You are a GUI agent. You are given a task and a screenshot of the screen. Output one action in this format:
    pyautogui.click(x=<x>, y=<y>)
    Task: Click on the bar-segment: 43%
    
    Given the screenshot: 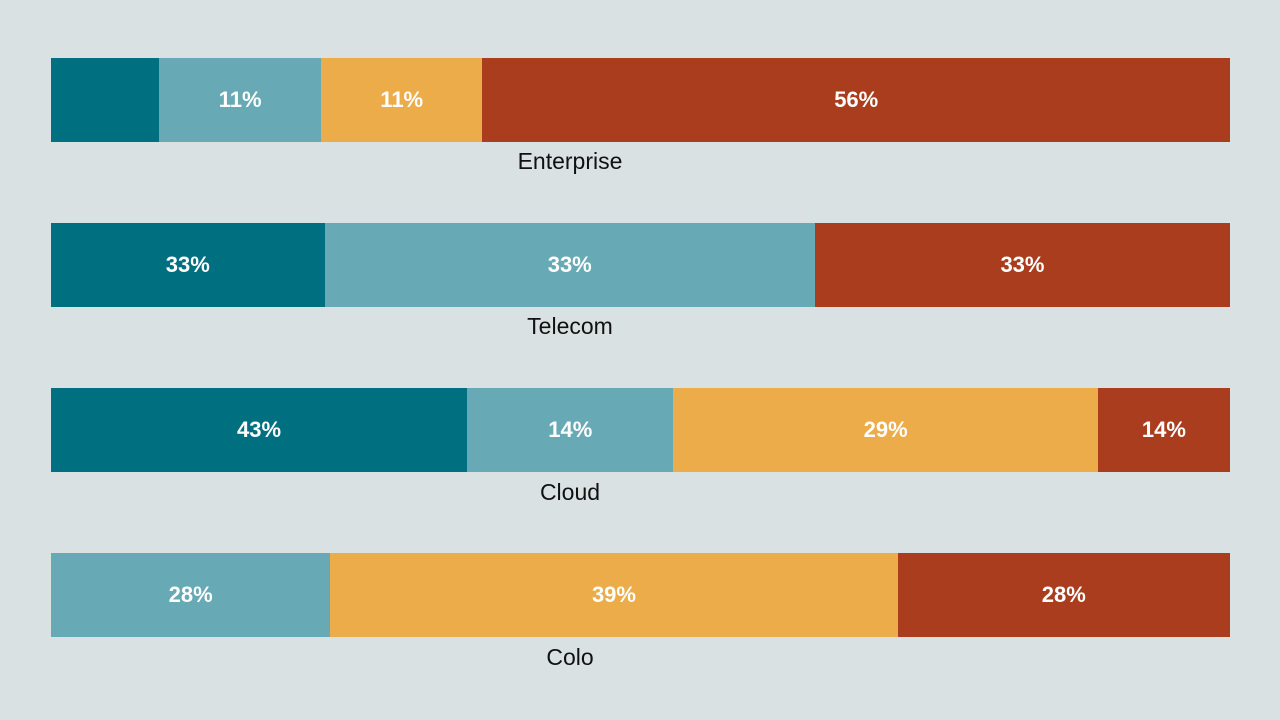 What is the action you would take?
    pyautogui.click(x=259, y=430)
    